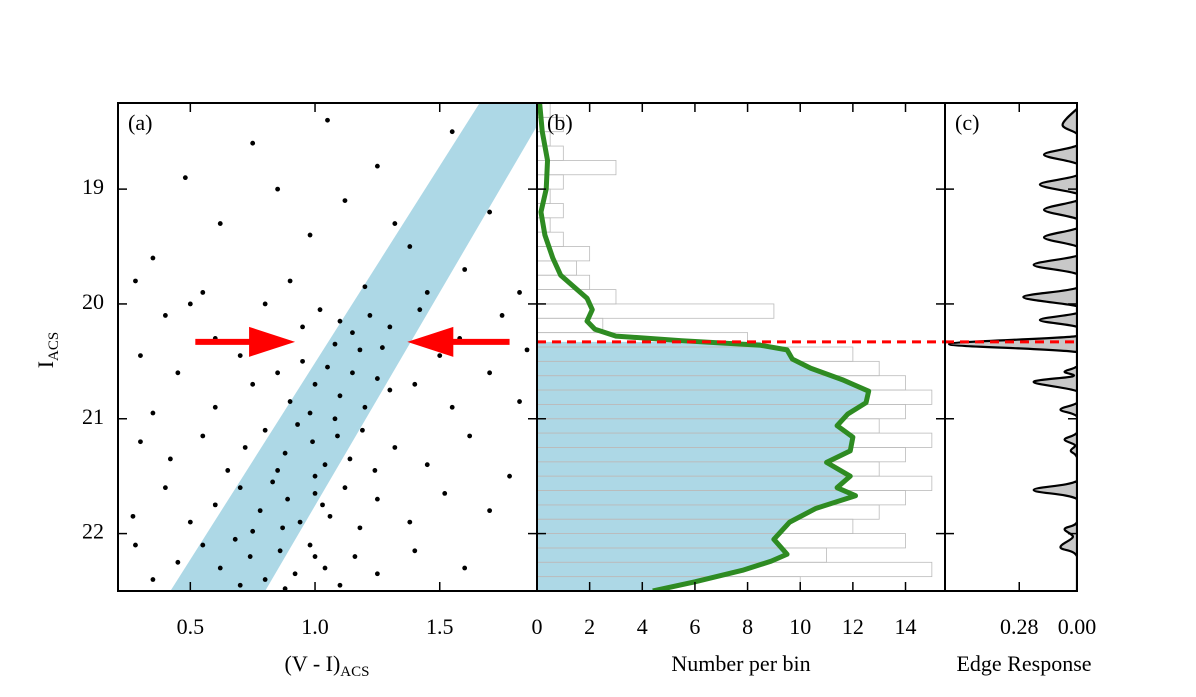 Image resolution: width=1196 pixels, height=697 pixels. What do you see at coordinates (93, 416) in the screenshot?
I see `y-tick-label: 21` at bounding box center [93, 416].